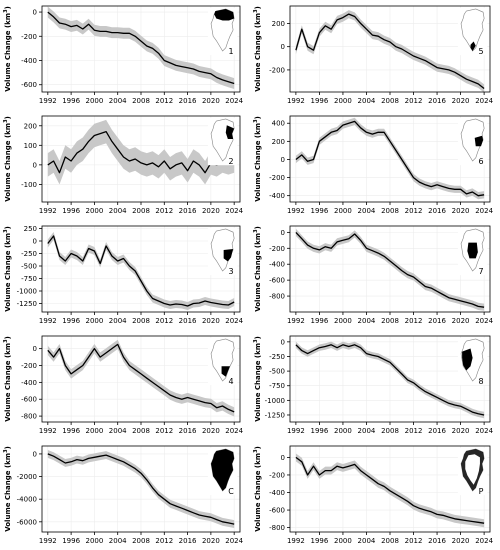 The width and height of the screenshot is (500, 550). What do you see at coordinates (29, 85) in the screenshot?
I see `y-tick-label: -600` at bounding box center [29, 85].